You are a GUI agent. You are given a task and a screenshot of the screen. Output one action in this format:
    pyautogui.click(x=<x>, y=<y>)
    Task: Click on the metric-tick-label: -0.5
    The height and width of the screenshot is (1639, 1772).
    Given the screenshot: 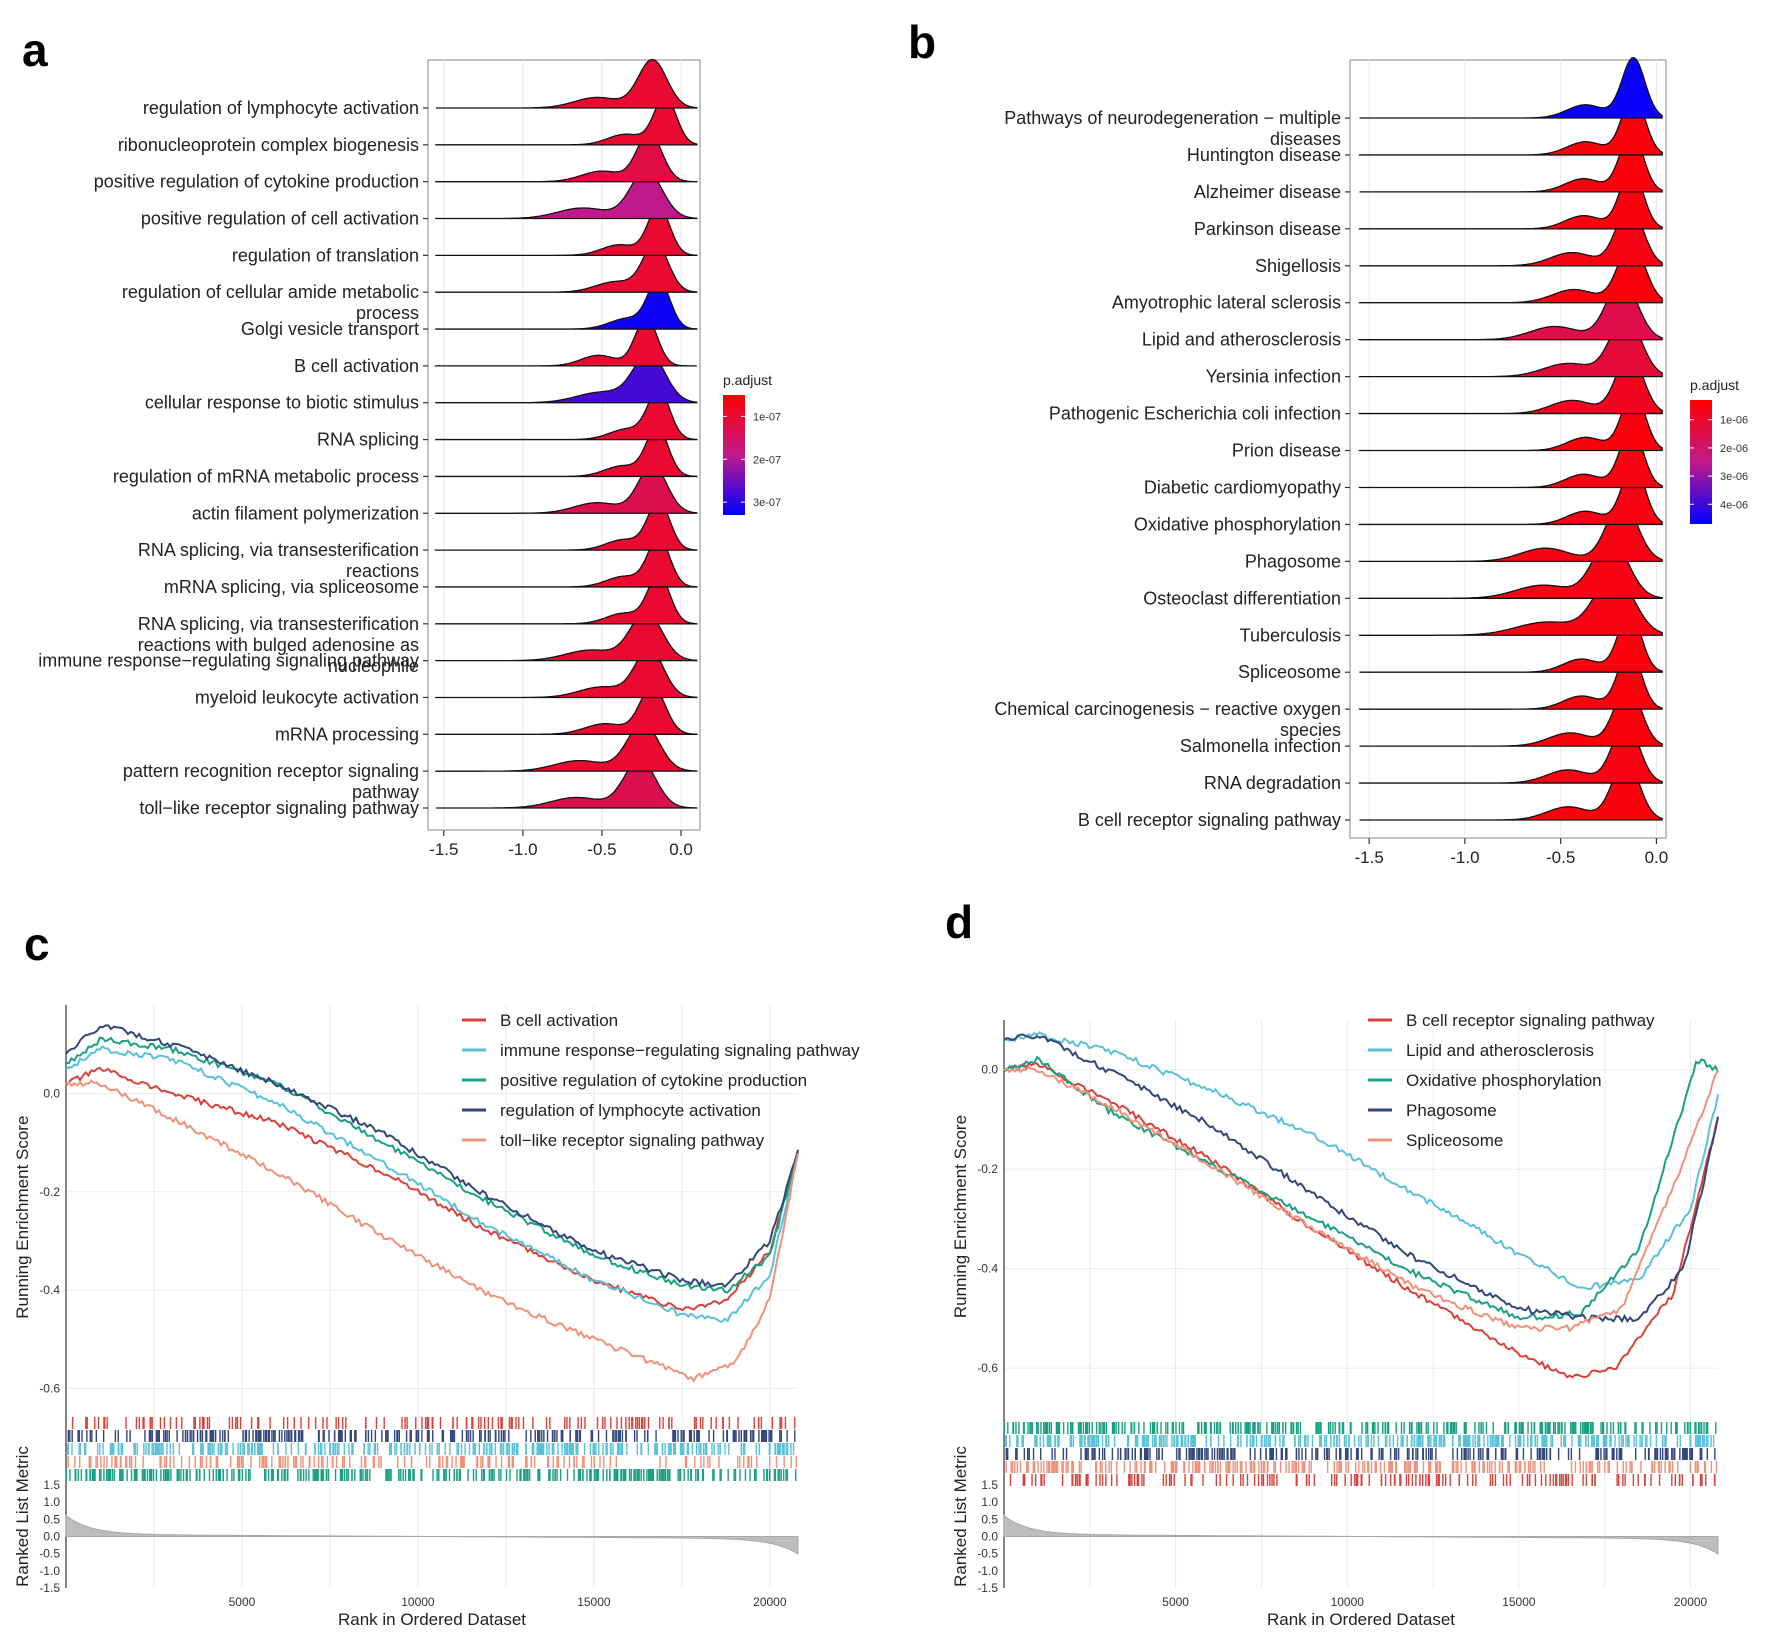 What is the action you would take?
    pyautogui.click(x=987, y=1554)
    